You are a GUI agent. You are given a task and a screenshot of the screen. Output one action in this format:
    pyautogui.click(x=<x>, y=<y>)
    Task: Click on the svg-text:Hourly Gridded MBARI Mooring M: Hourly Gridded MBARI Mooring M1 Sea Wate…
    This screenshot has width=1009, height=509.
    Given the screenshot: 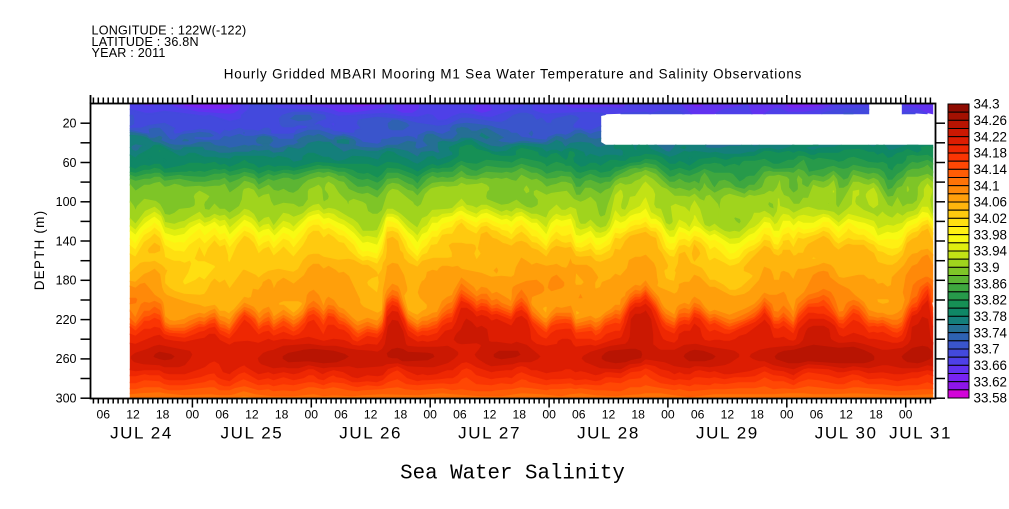 What is the action you would take?
    pyautogui.click(x=513, y=73)
    